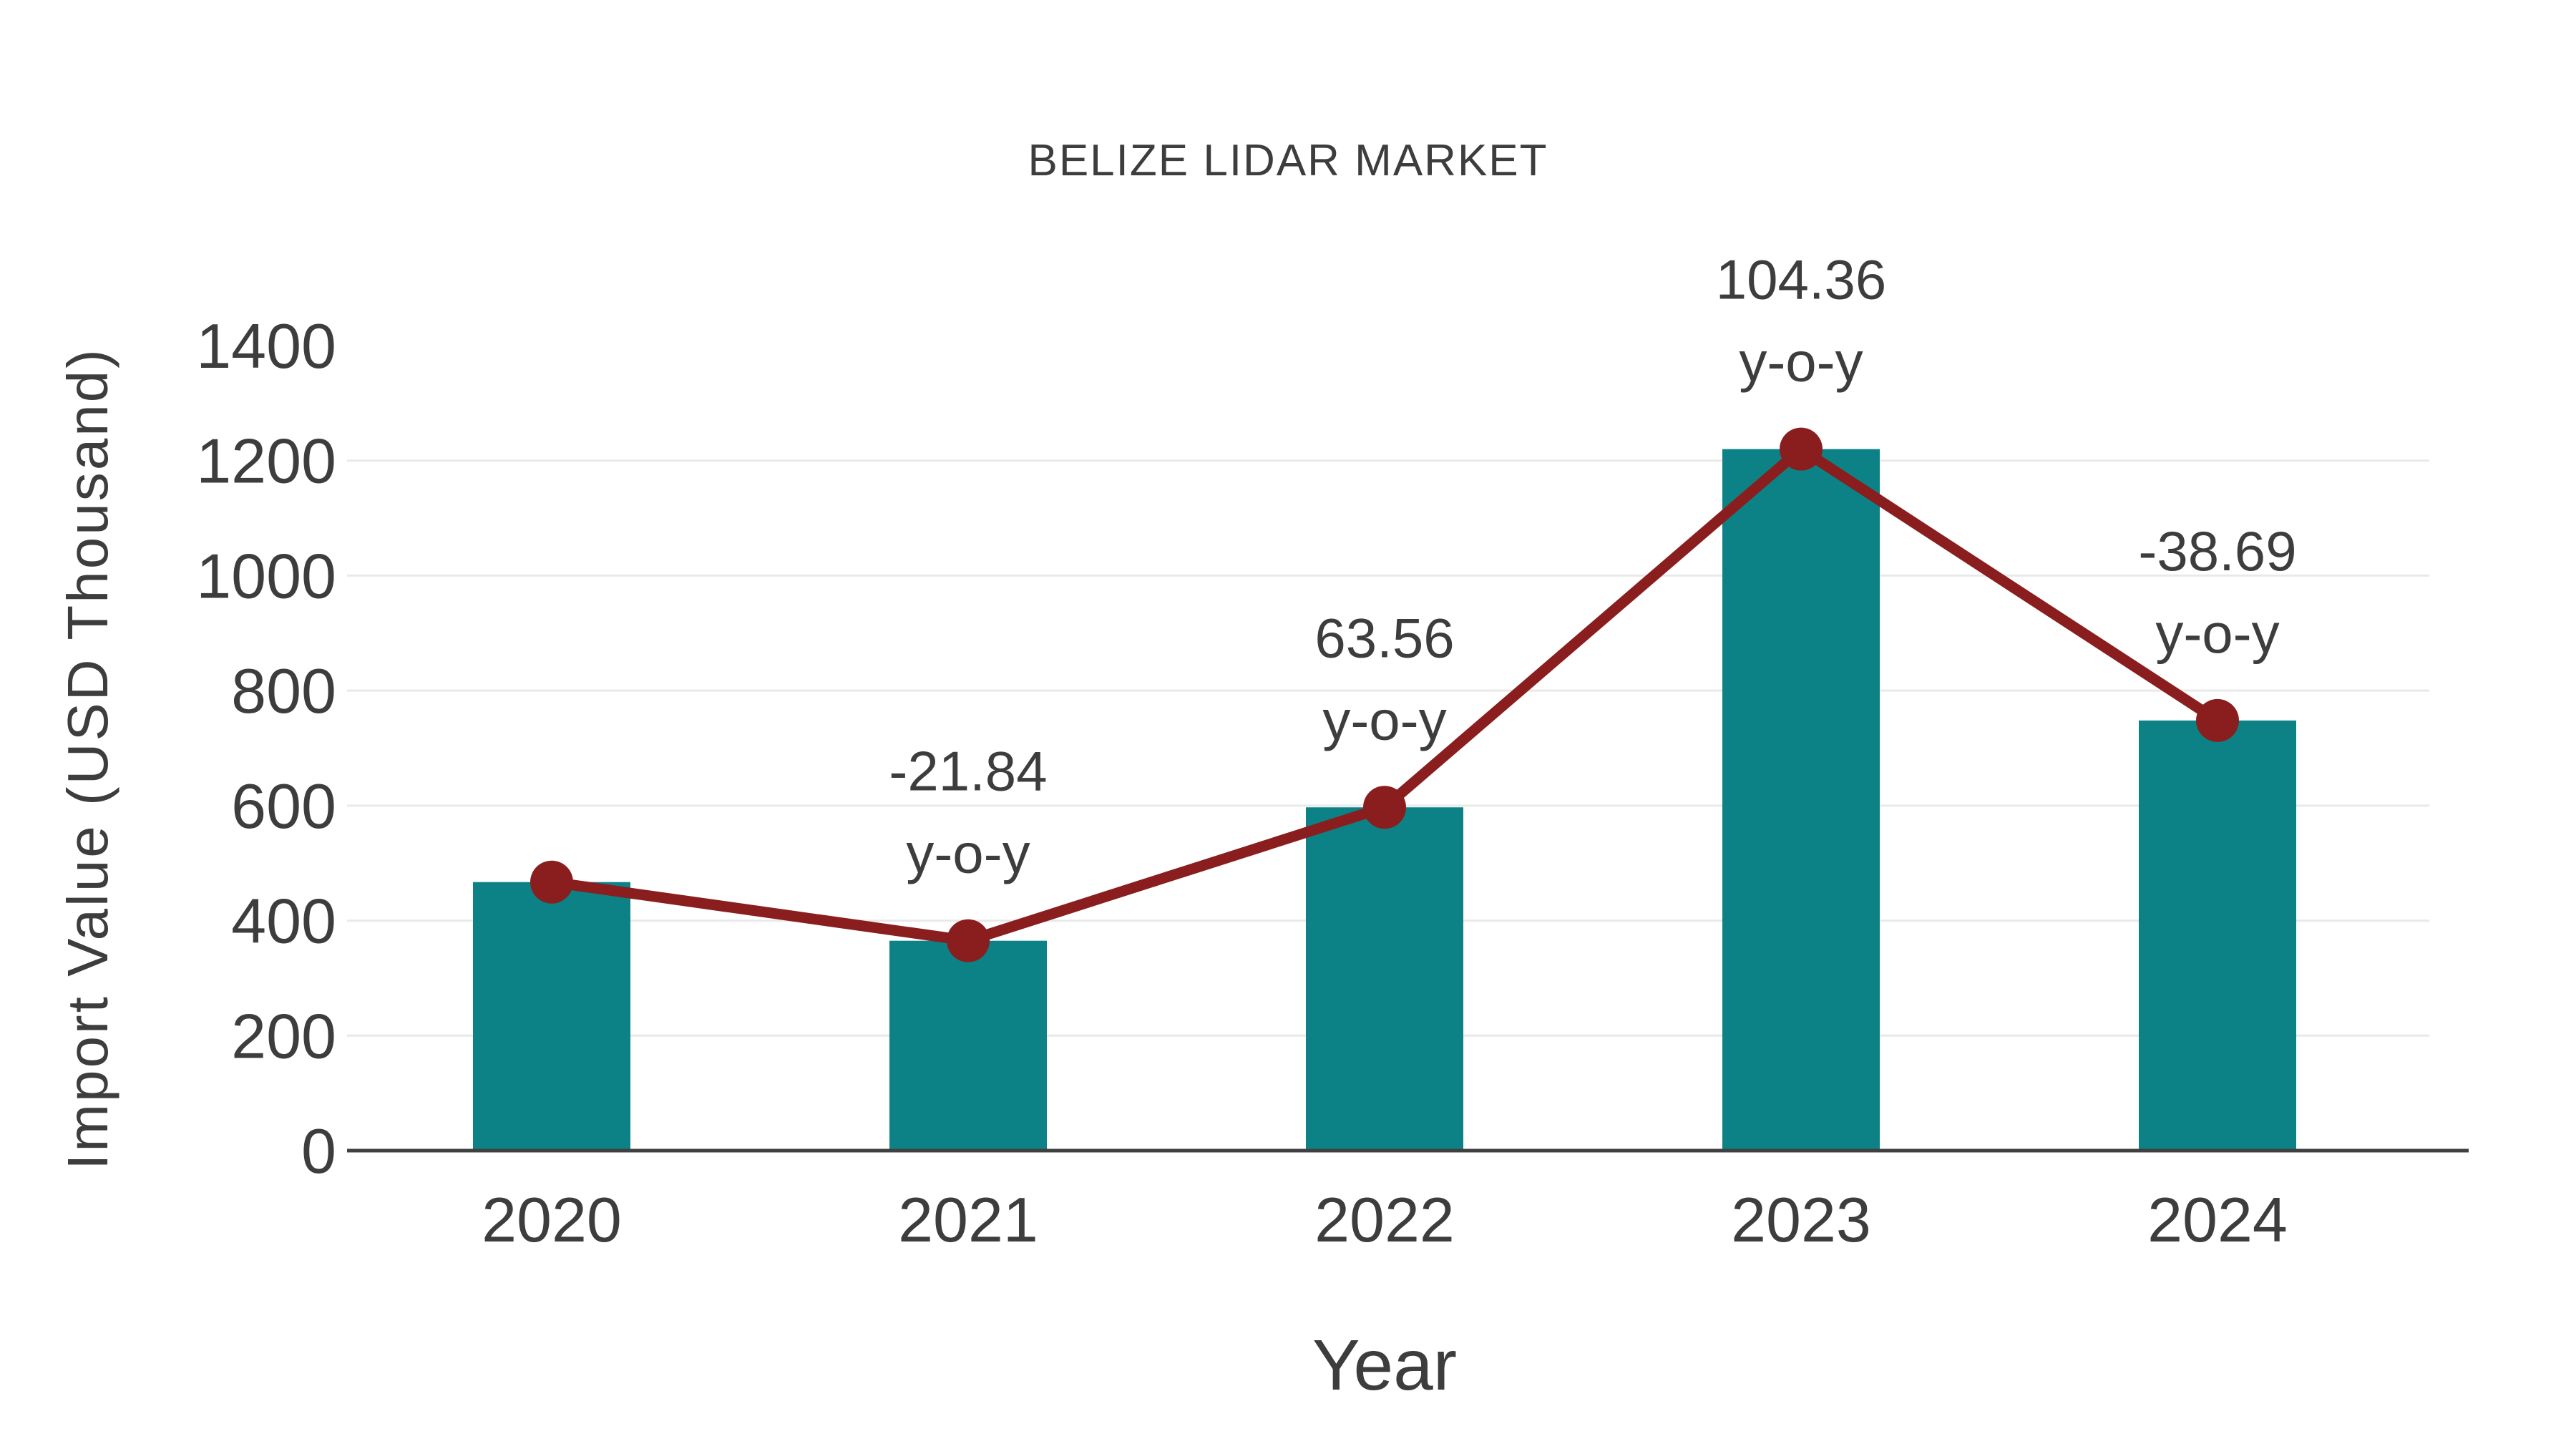  What do you see at coordinates (1384, 807) in the screenshot?
I see `data-point-2022` at bounding box center [1384, 807].